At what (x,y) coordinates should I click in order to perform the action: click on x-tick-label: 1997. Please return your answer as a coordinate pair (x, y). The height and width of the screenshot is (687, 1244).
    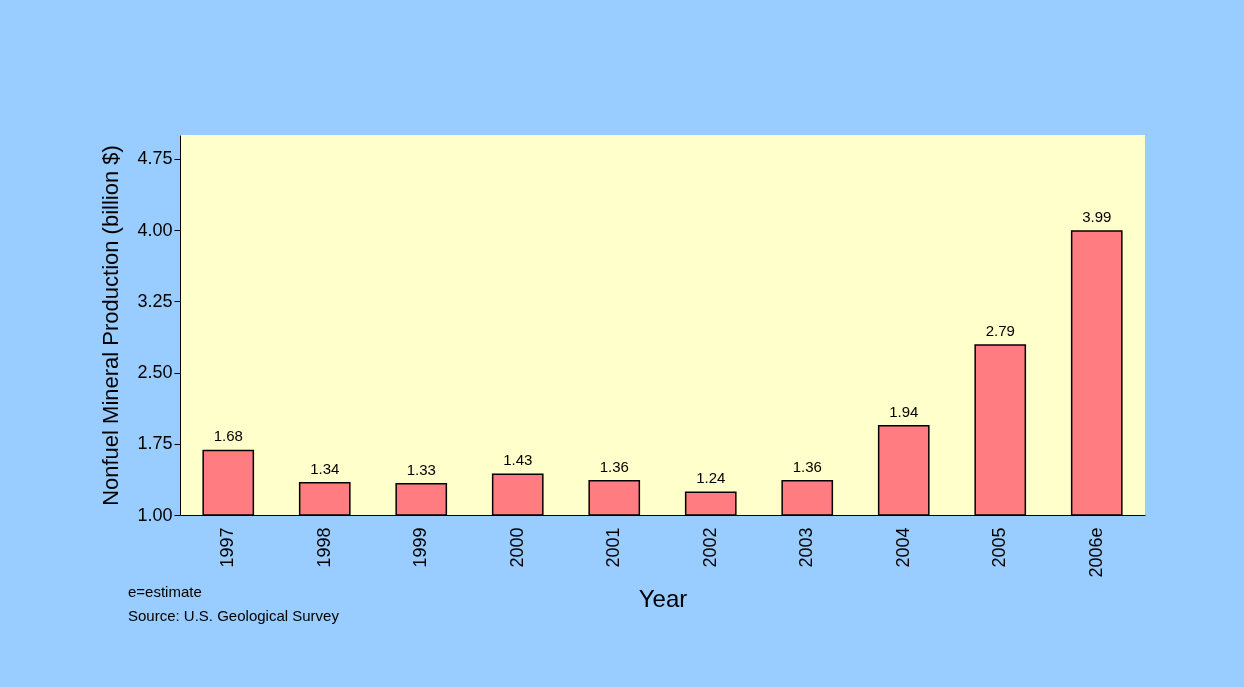
    Looking at the image, I should click on (227, 547).